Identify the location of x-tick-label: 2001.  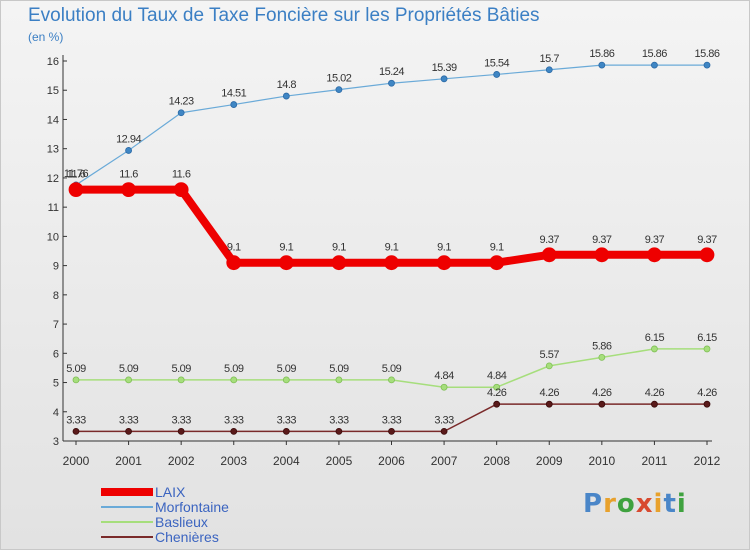
(128, 461).